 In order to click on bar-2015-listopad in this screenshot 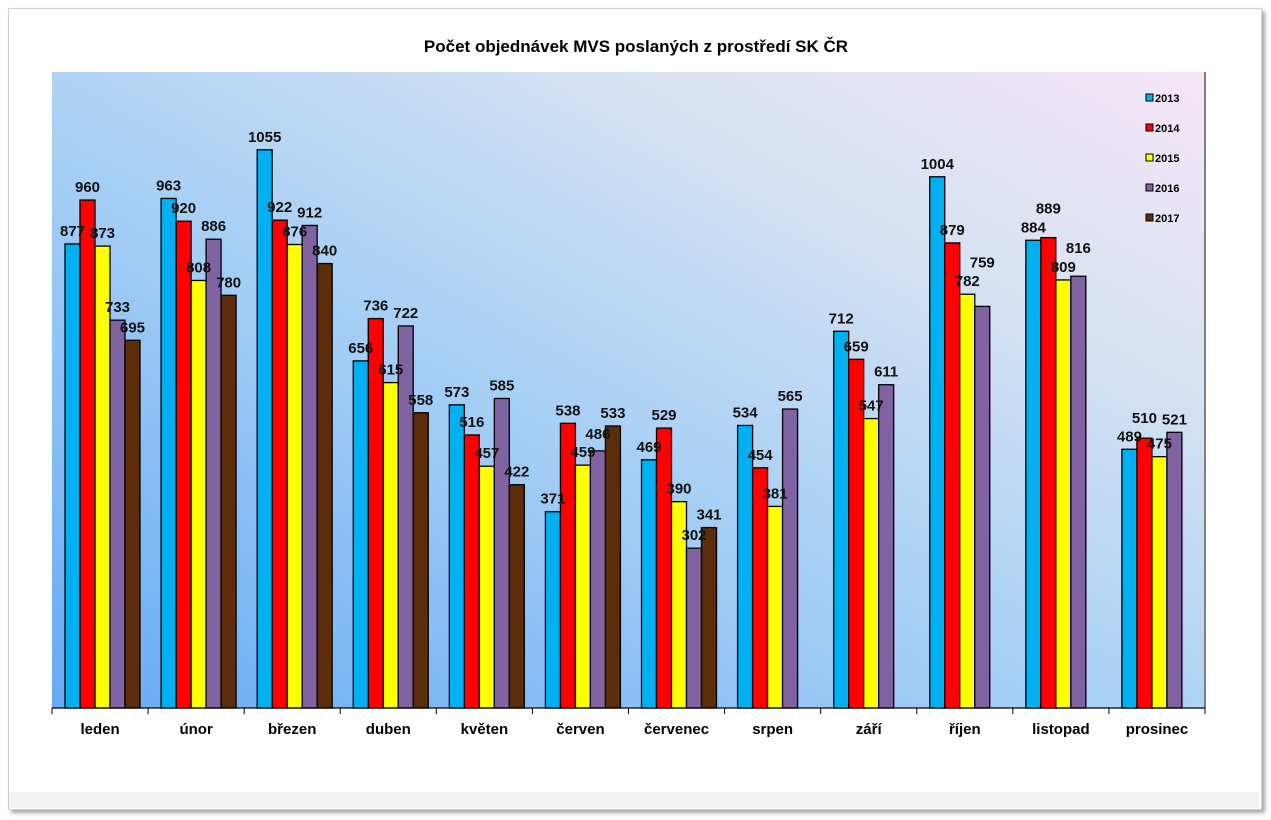, I will do `click(1063, 494)`.